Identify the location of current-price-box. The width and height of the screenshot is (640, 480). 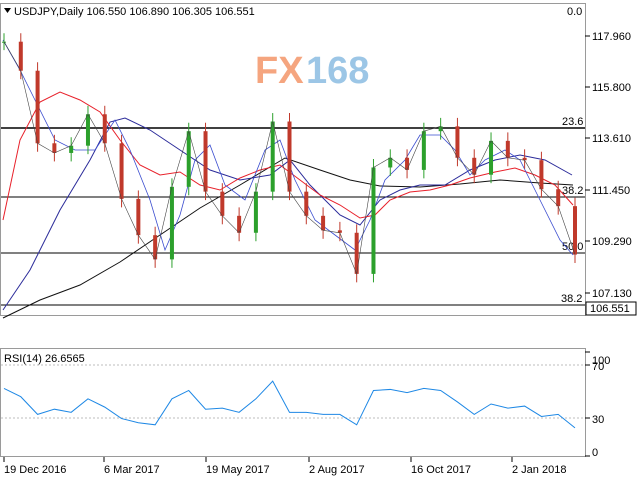
(611, 308).